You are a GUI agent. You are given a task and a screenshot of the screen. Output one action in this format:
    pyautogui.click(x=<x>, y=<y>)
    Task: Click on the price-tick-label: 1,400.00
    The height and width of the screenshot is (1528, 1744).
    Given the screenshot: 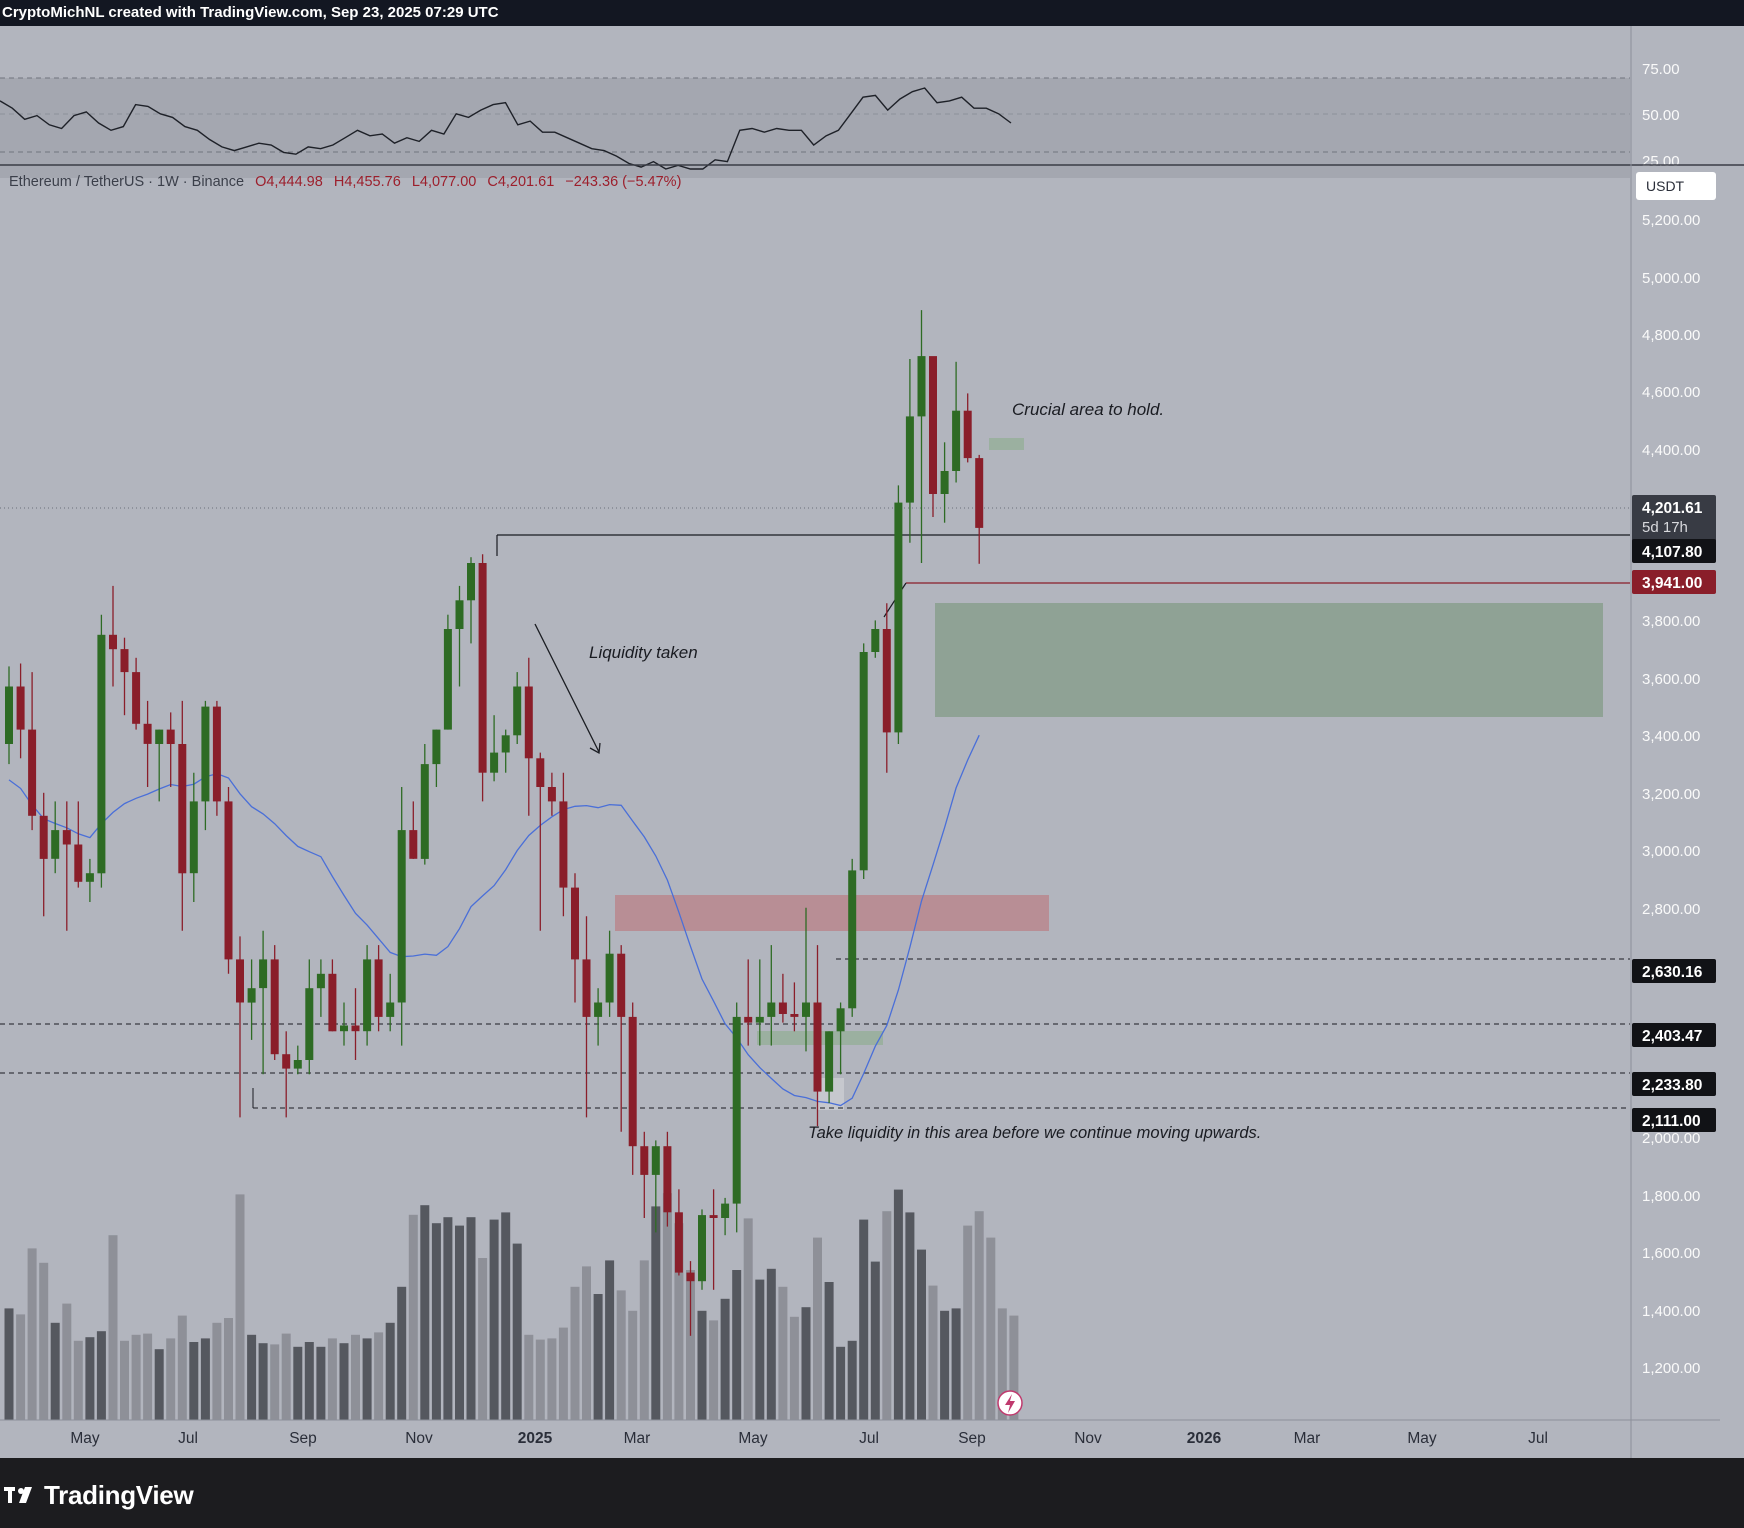 What is the action you would take?
    pyautogui.click(x=1671, y=1311)
    